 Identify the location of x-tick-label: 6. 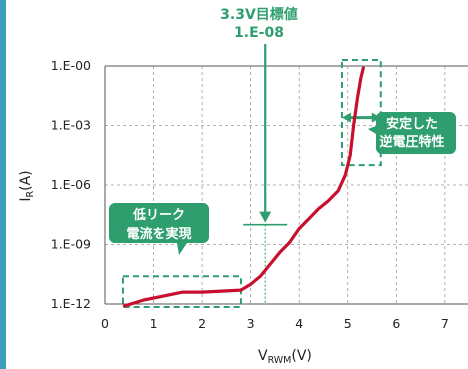
(396, 323).